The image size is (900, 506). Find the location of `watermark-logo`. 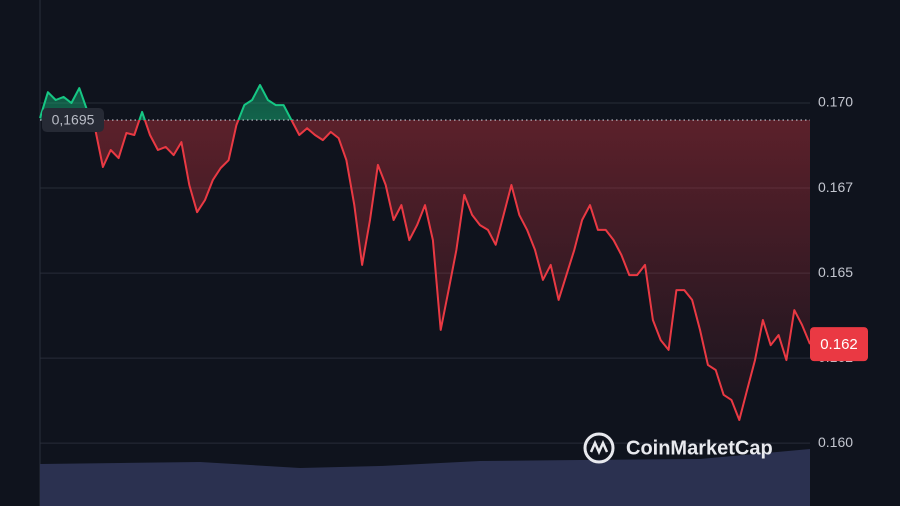

watermark-logo is located at coordinates (599, 448).